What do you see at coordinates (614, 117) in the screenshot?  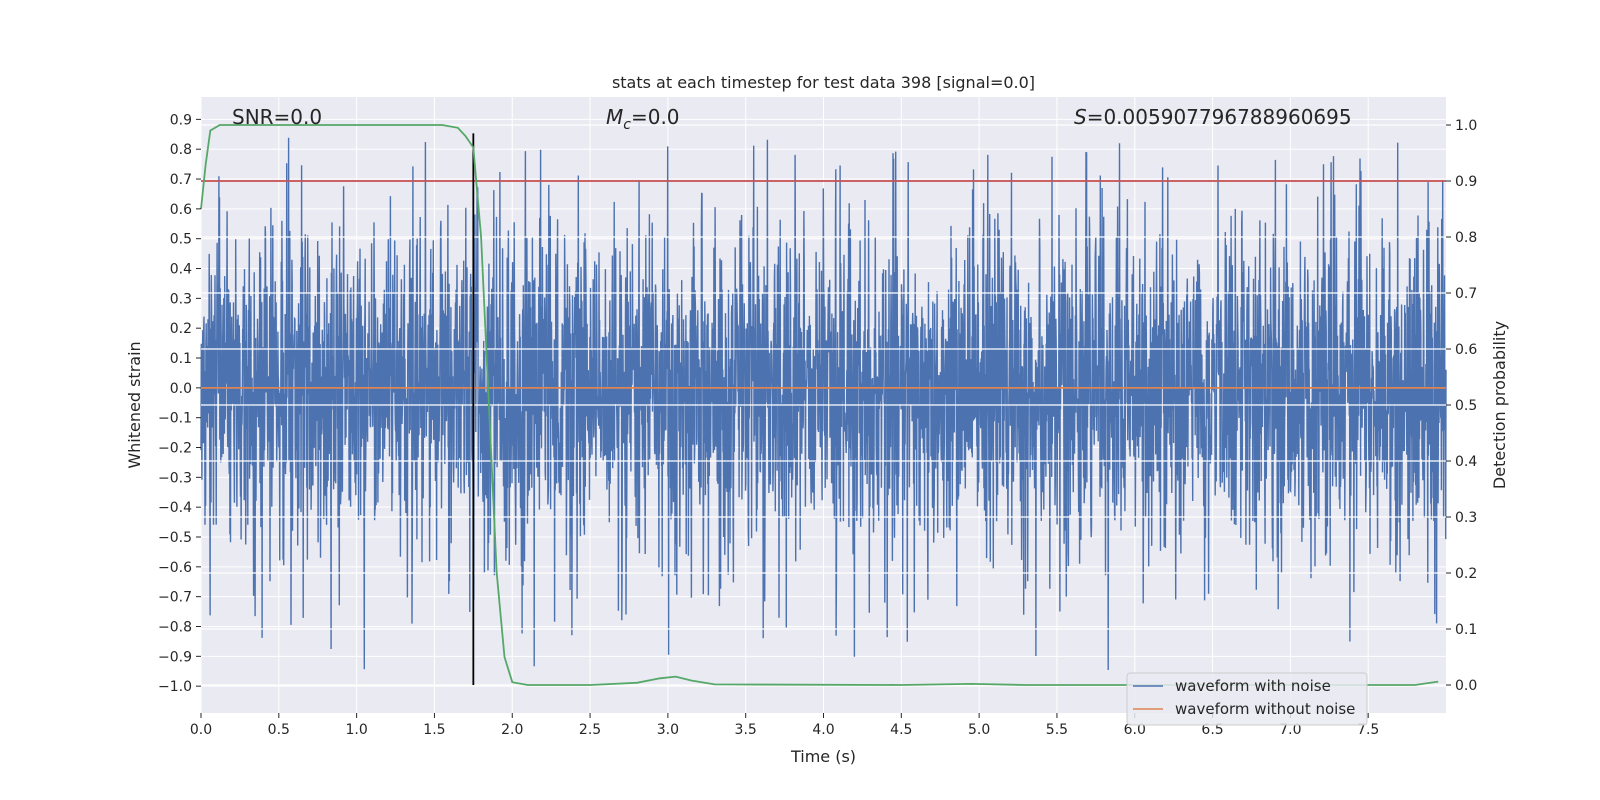 I see `chirp-mass-symbol: M` at bounding box center [614, 117].